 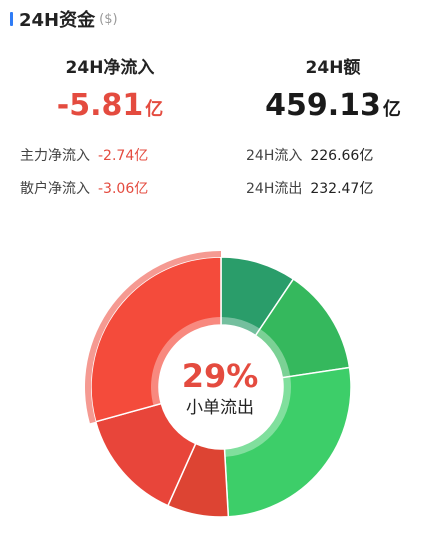 I want to click on net-inflow-label: 24H净流入, so click(x=110, y=68).